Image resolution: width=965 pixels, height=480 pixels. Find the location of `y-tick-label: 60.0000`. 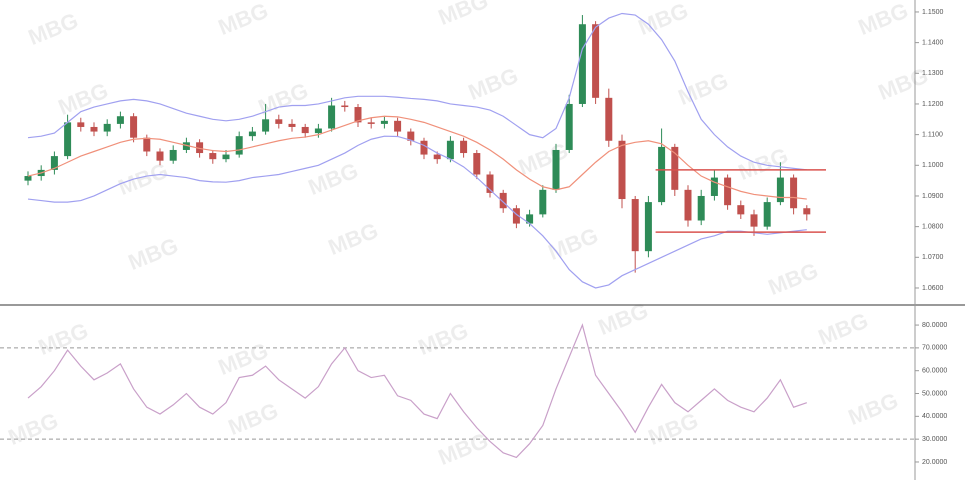

y-tick-label: 60.0000 is located at coordinates (934, 371).